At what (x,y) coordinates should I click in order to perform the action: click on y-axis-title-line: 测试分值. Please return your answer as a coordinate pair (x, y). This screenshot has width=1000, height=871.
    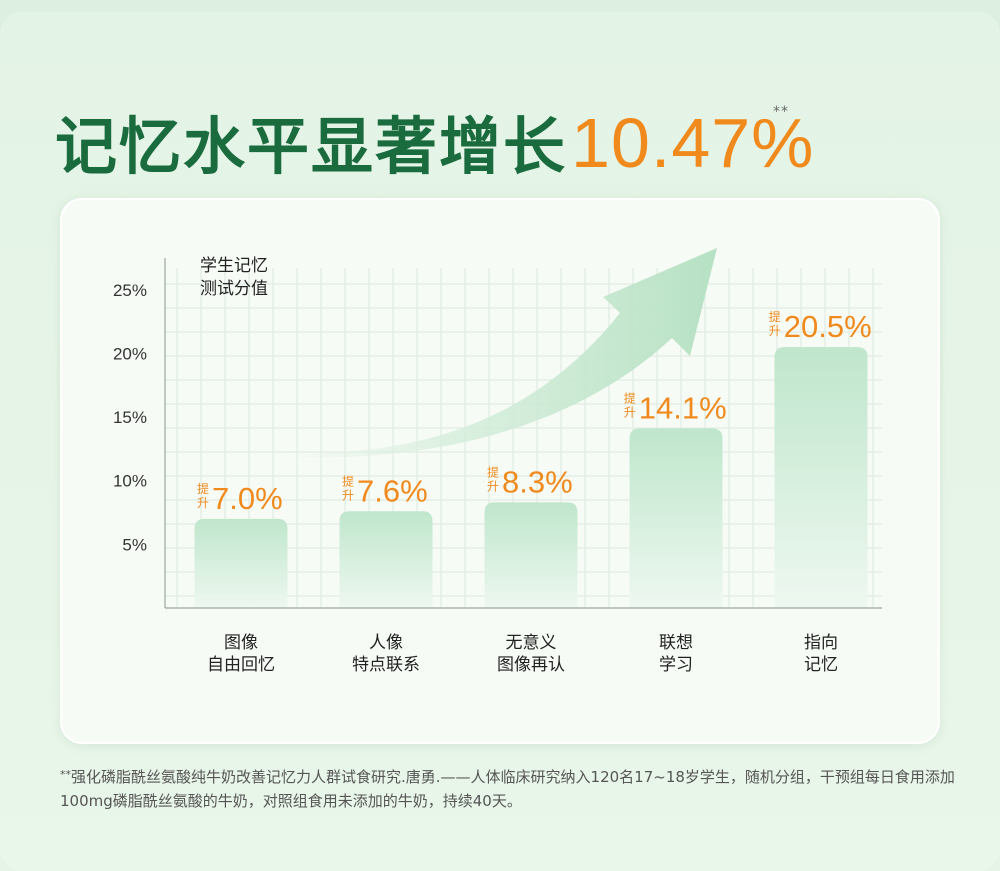
    Looking at the image, I should click on (234, 289).